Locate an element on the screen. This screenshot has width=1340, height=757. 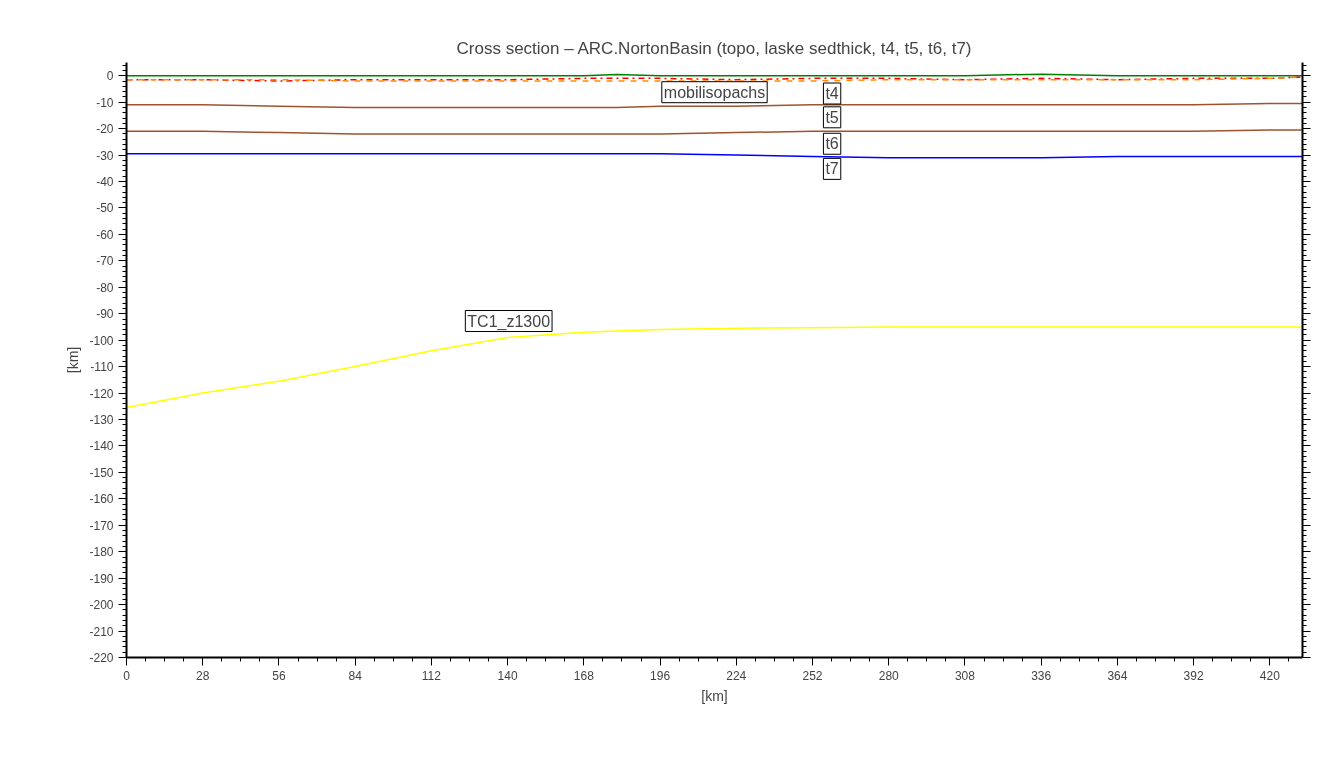
series-label: TC1_z1300 is located at coordinates (509, 321).